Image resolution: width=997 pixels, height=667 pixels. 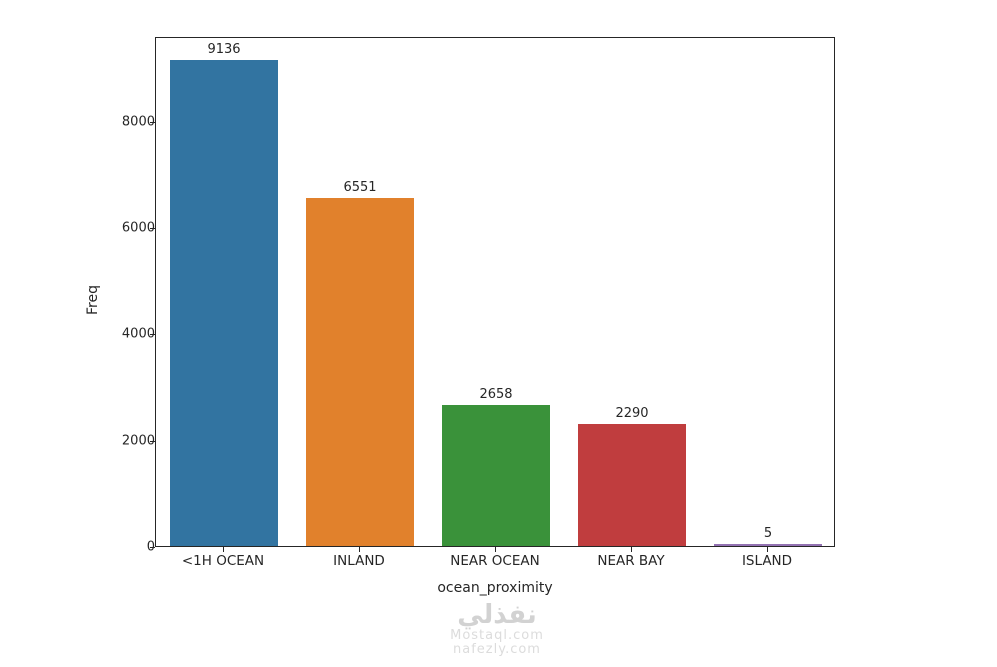 I want to click on bar-inland, so click(x=360, y=371).